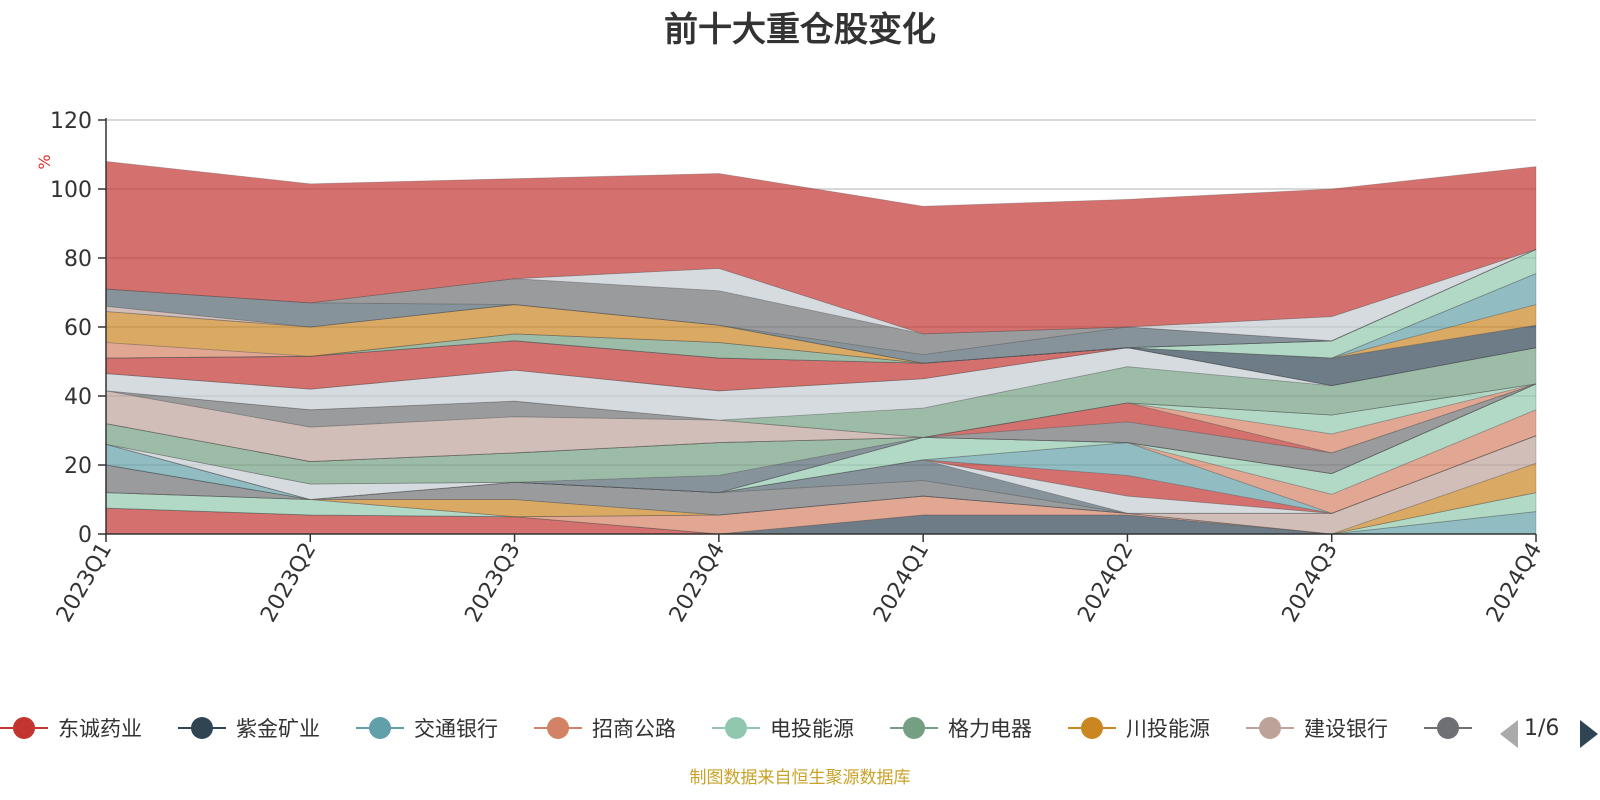  I want to click on legend-item: 川投能源, so click(1139, 728).